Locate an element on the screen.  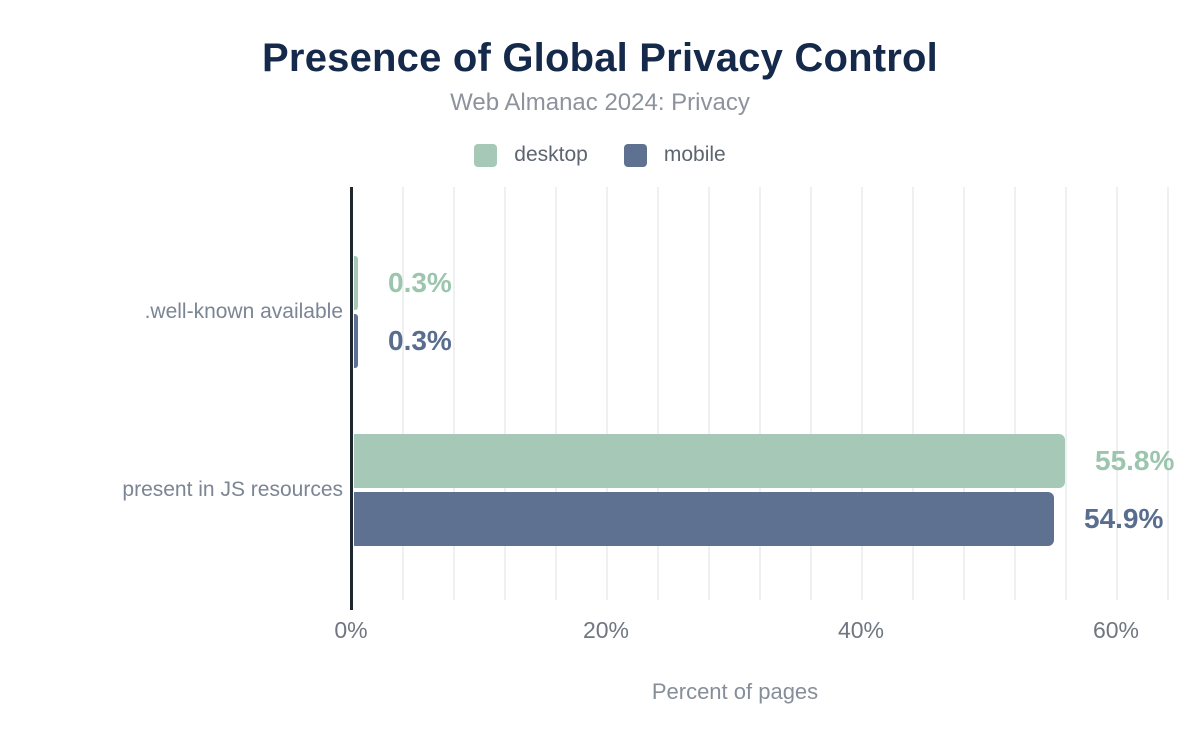
legend-swatch-desktop-icon is located at coordinates (486, 155).